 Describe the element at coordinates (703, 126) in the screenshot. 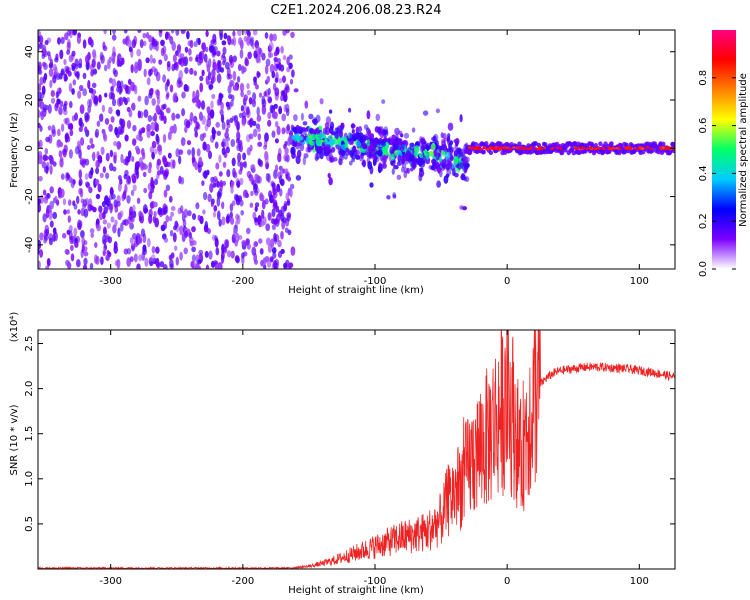

I see `colorbar-tick-label: 0.6` at that location.